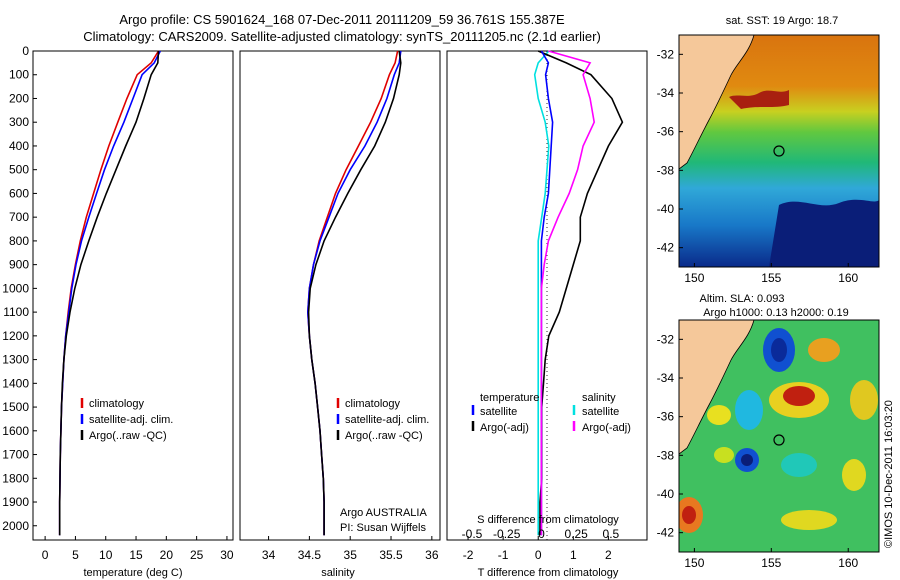  Describe the element at coordinates (15, 288) in the screenshot. I see `y-tick-label: 1000` at that location.